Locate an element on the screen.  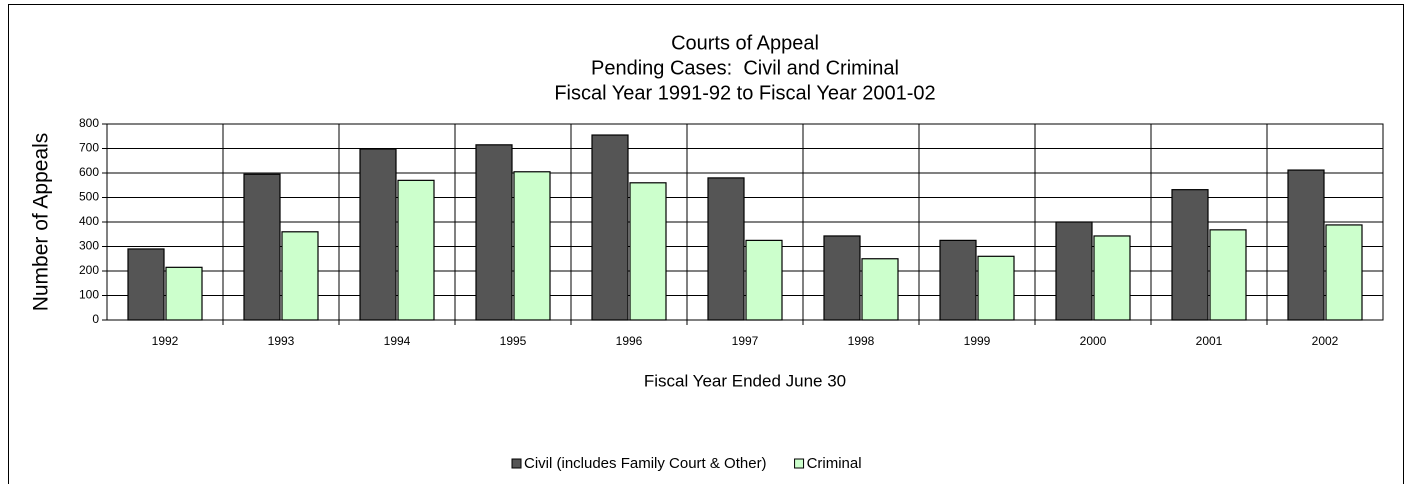
x-axis-title: Fiscal Year Ended June 30 is located at coordinates (745, 380).